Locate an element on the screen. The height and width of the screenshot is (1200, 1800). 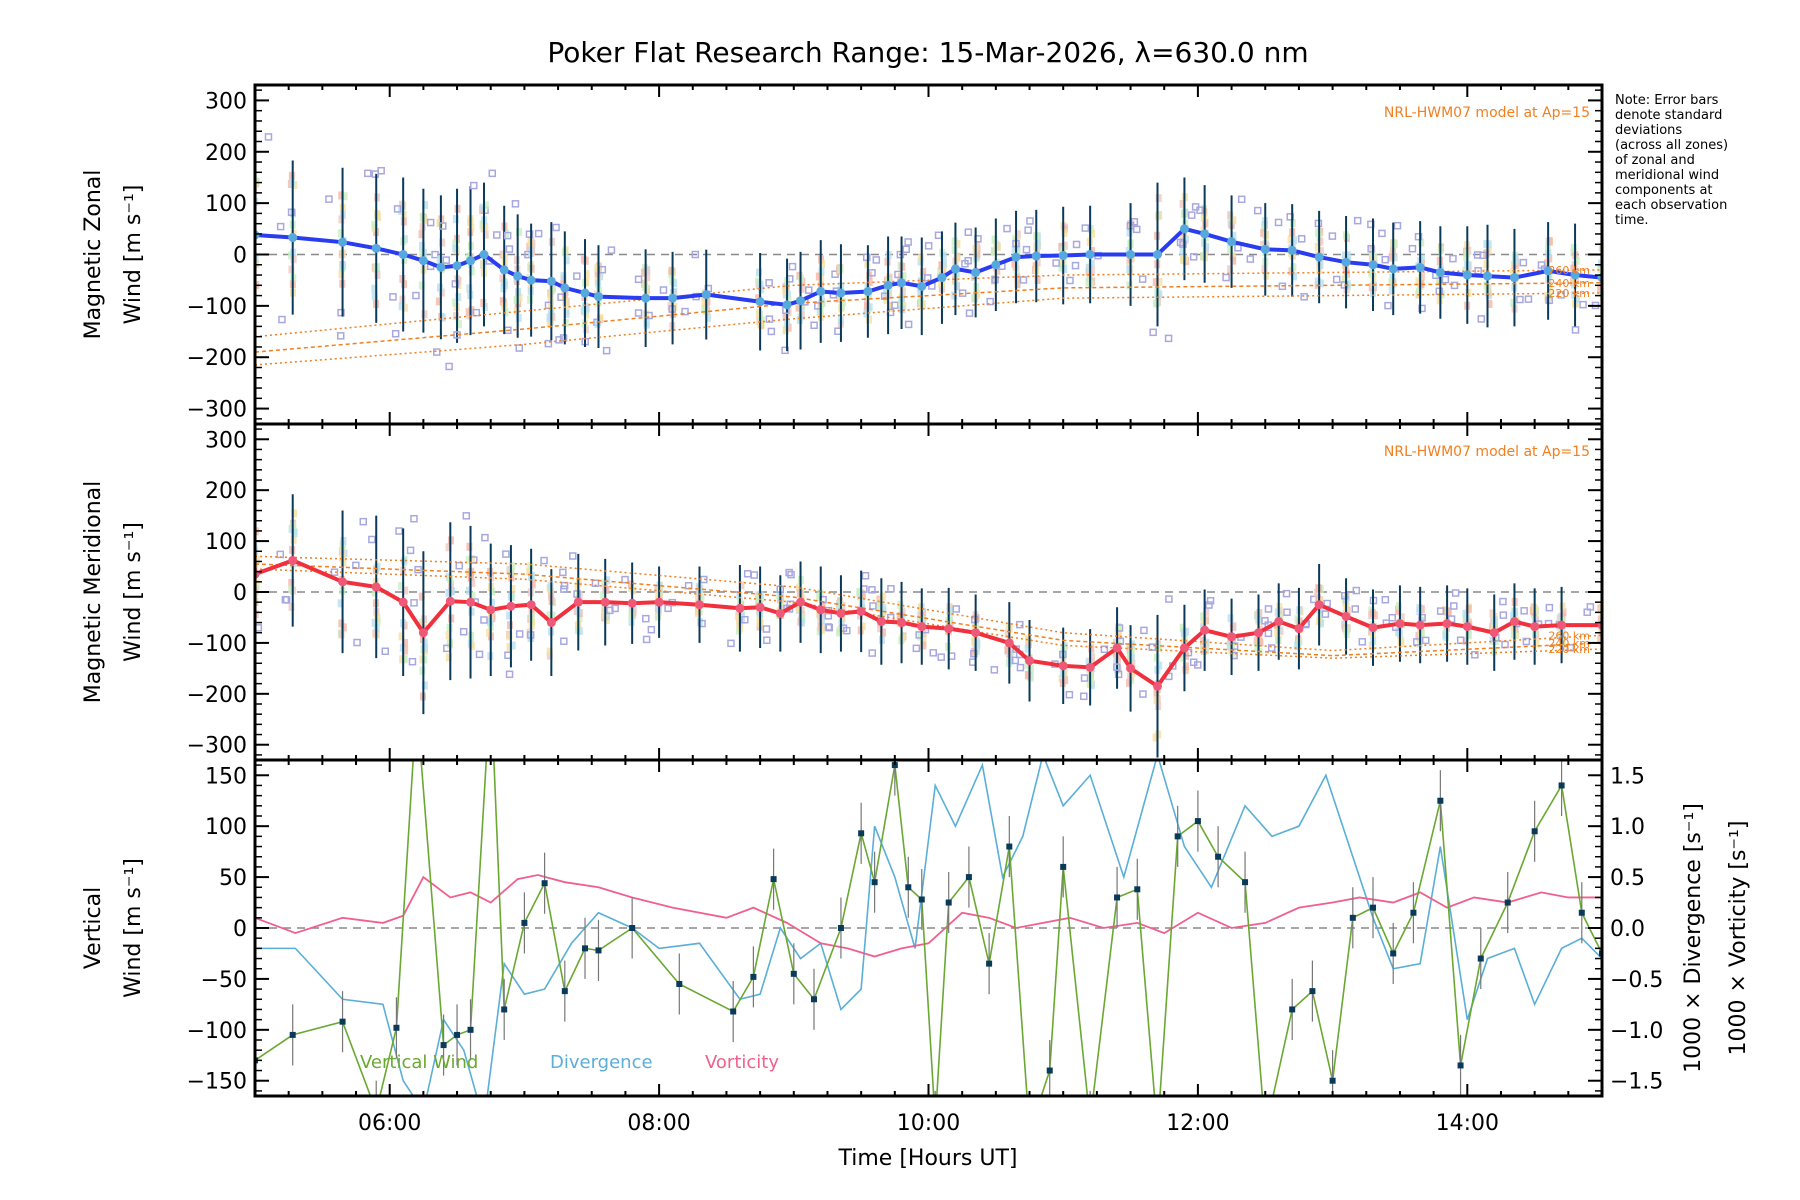
x-tick-label: 10:00 is located at coordinates (928, 1123).